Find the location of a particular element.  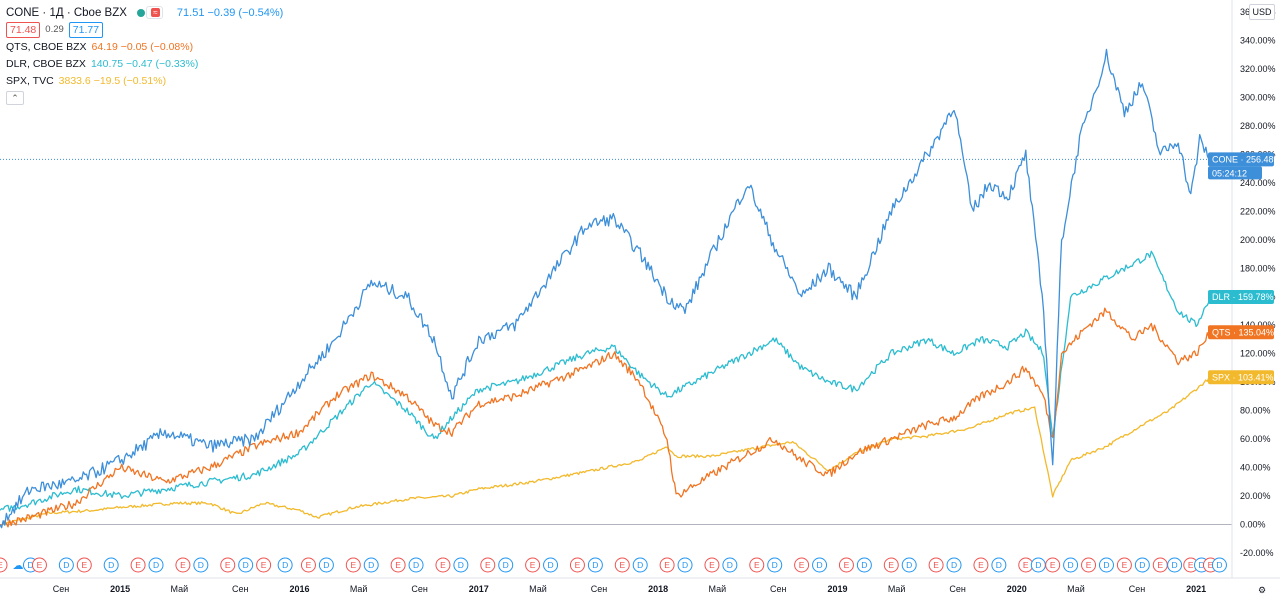

ask-price: 71.77 is located at coordinates (86, 29).